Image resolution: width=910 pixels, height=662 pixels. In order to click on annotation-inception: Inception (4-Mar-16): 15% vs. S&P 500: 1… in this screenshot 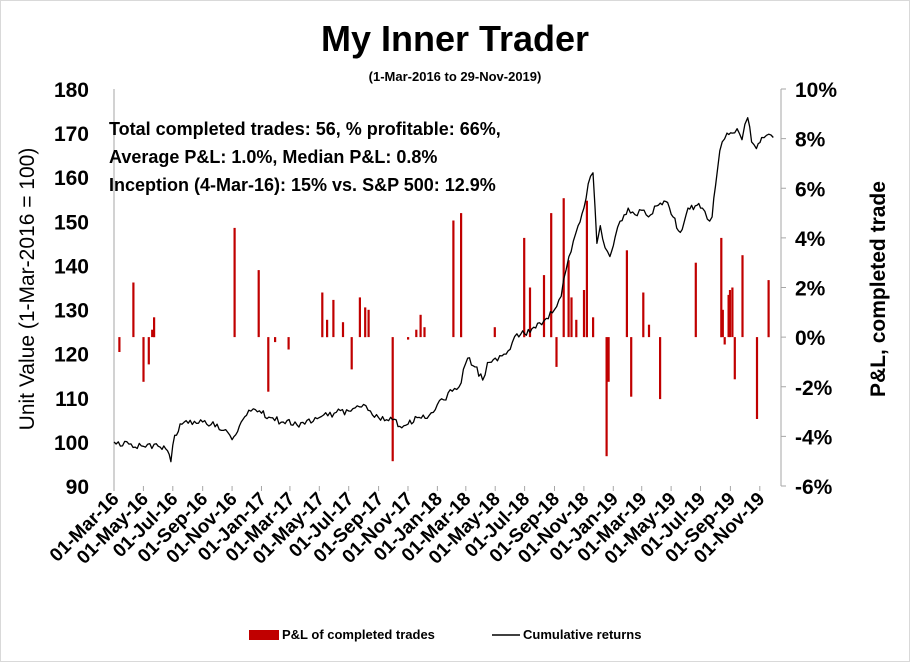, I will do `click(302, 185)`.